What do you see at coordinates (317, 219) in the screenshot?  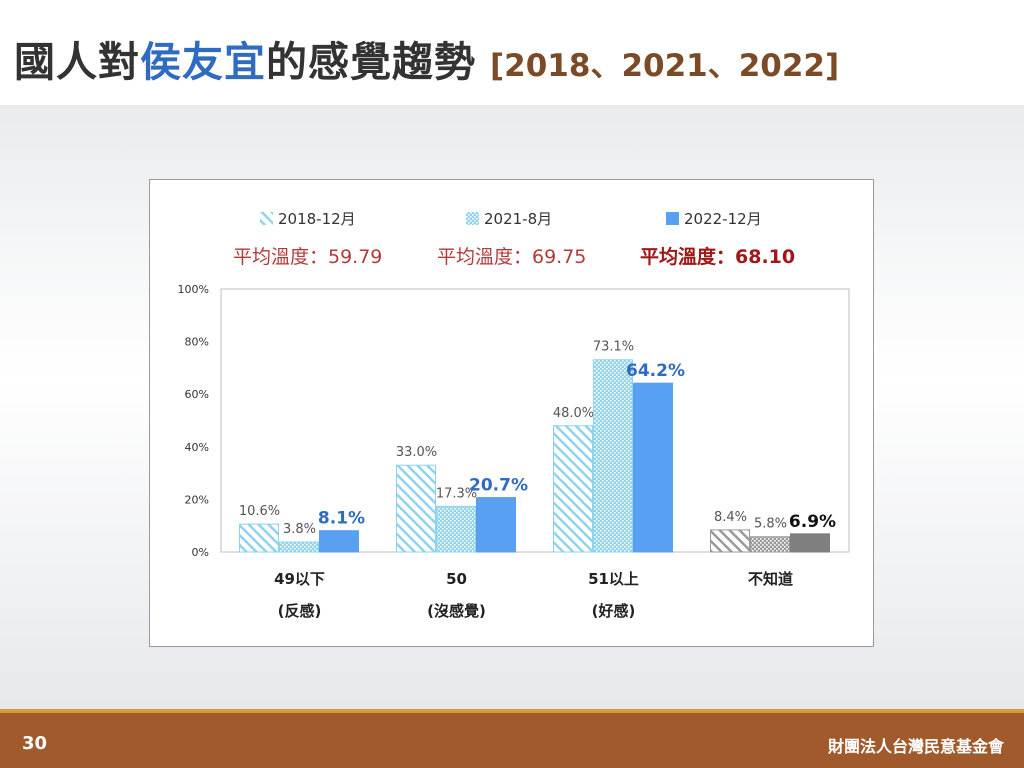 I see `legend-label-2018: 2018-12月` at bounding box center [317, 219].